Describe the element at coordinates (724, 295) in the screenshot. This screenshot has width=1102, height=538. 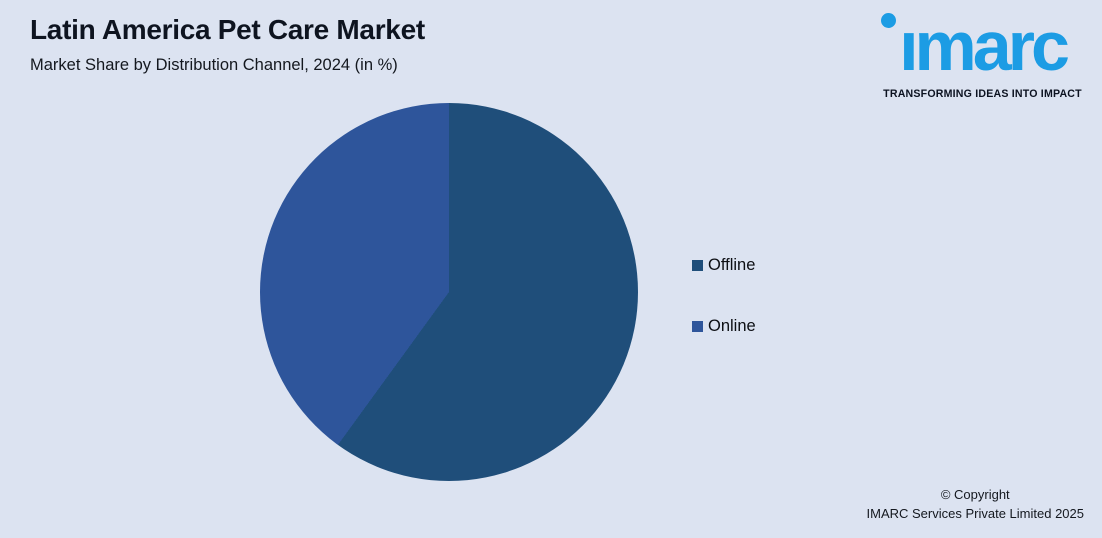
I see `chart-legend: Offline Online` at that location.